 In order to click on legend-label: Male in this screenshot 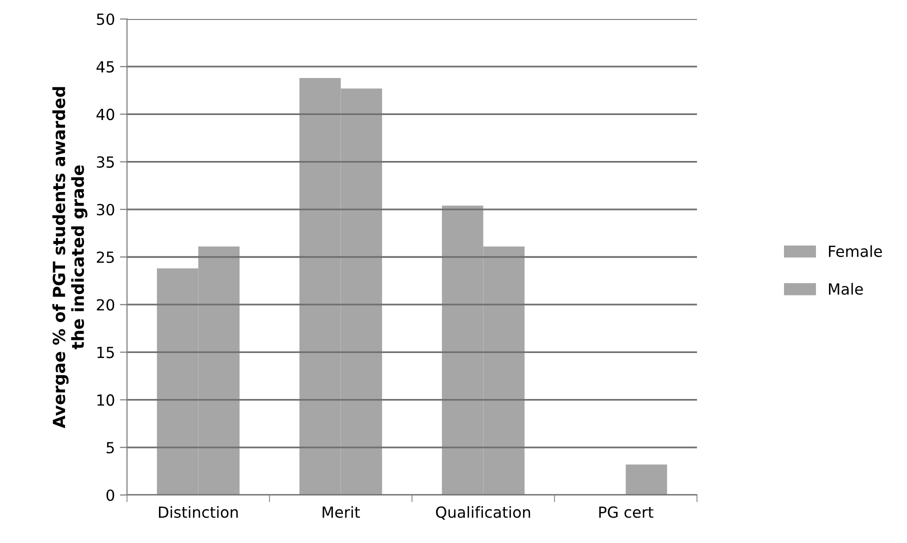, I will do `click(845, 288)`.